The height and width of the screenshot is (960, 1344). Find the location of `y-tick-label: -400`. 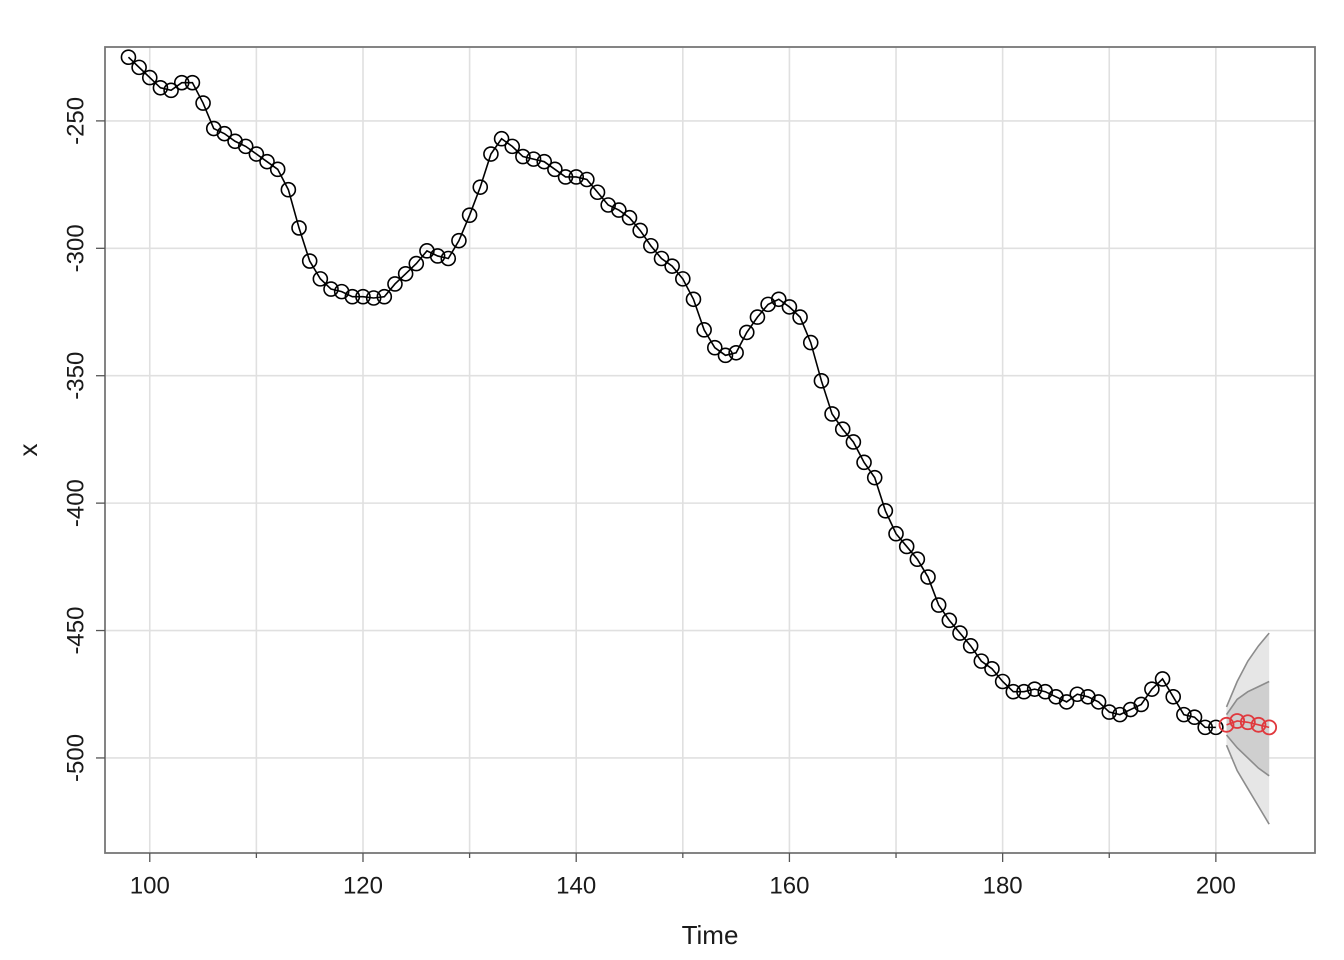

y-tick-label: -400 is located at coordinates (75, 503).